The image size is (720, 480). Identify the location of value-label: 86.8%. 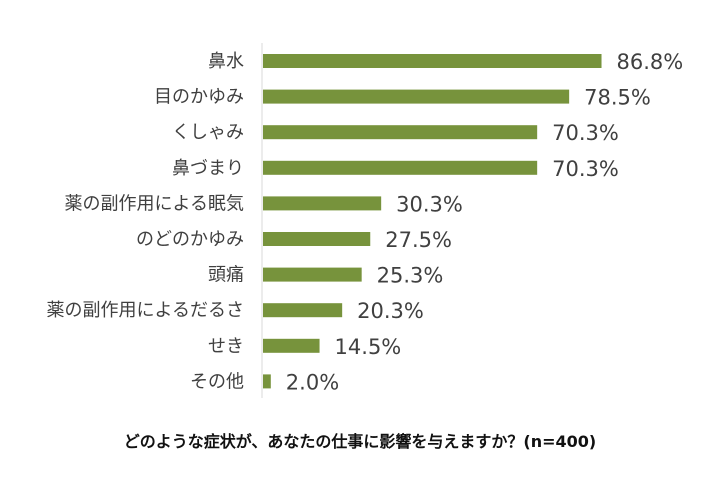
(650, 62).